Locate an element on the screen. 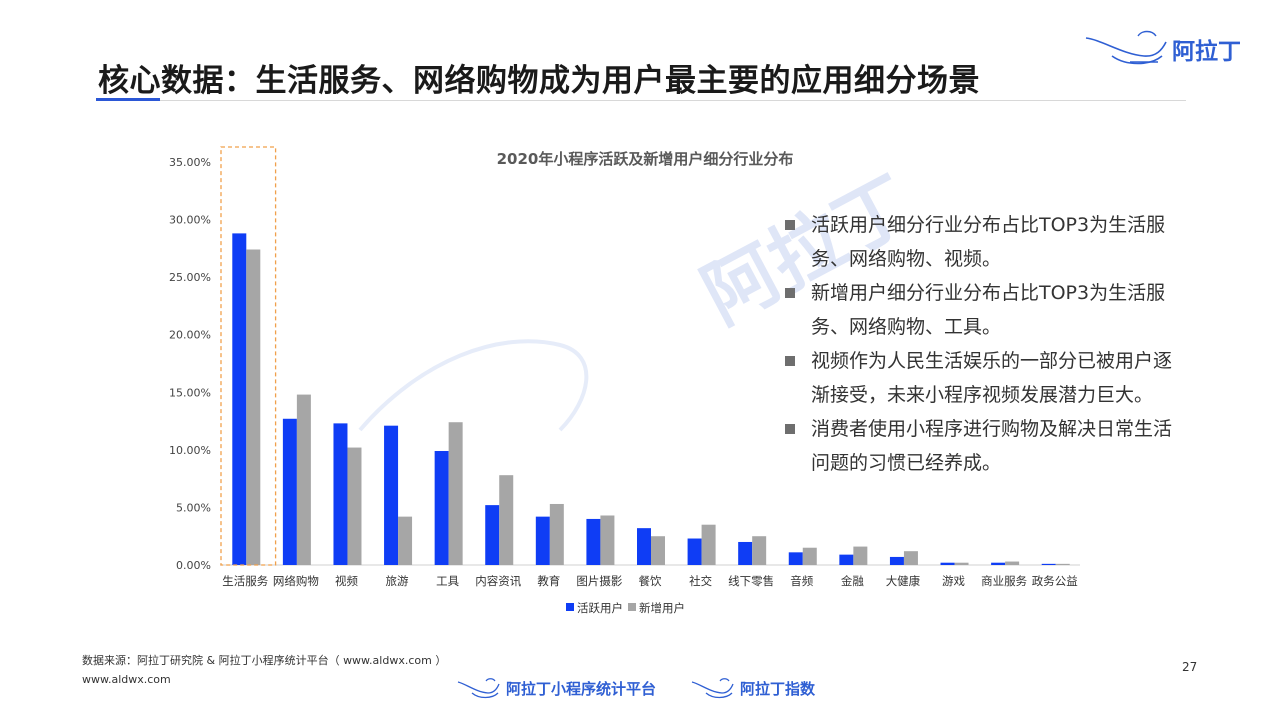 Image resolution: width=1280 pixels, height=720 pixels. insight-item: 视频作为人民生活娱乐的一部分已被用户逐渐接受，未来小程序视频发展潜力巨大。 is located at coordinates (980, 378).